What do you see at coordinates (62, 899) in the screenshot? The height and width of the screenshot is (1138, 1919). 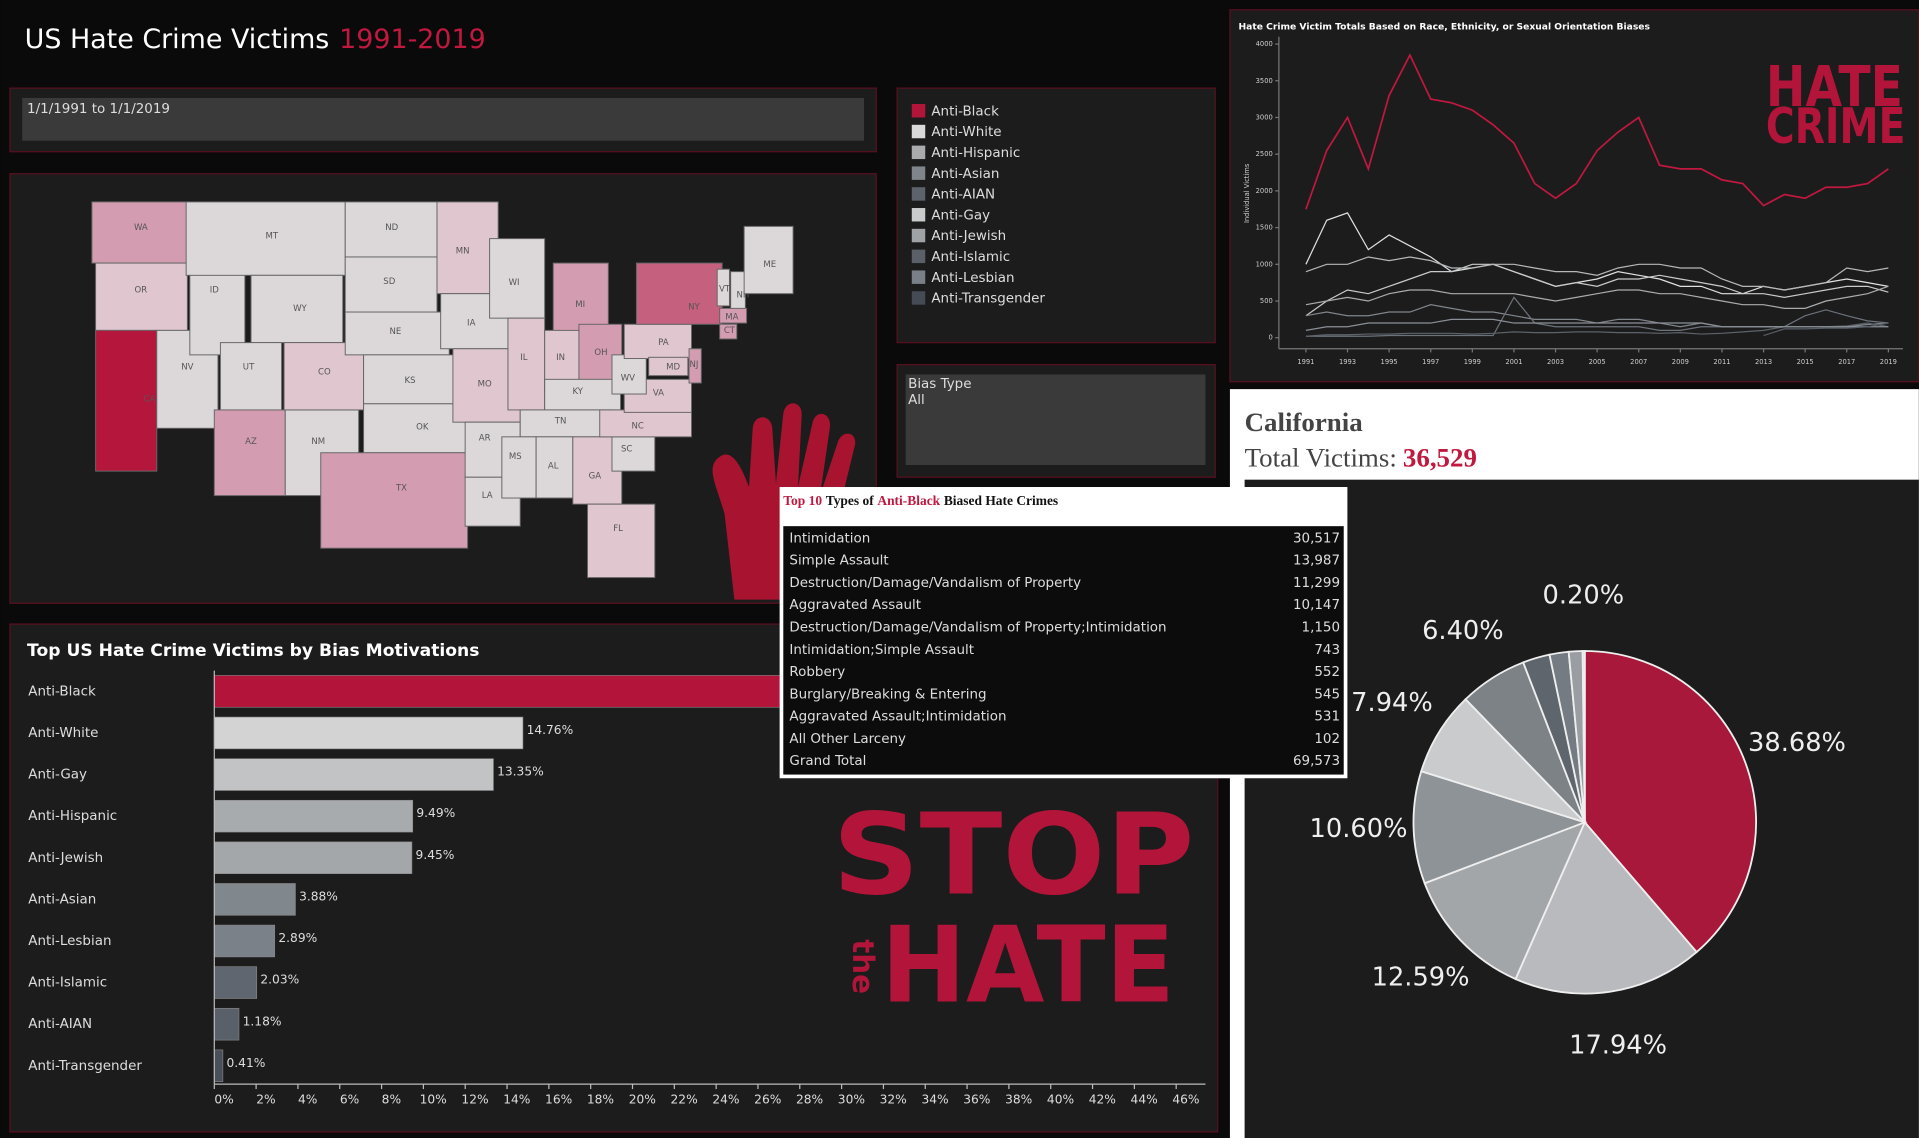 I see `category-label: Anti-Asian` at bounding box center [62, 899].